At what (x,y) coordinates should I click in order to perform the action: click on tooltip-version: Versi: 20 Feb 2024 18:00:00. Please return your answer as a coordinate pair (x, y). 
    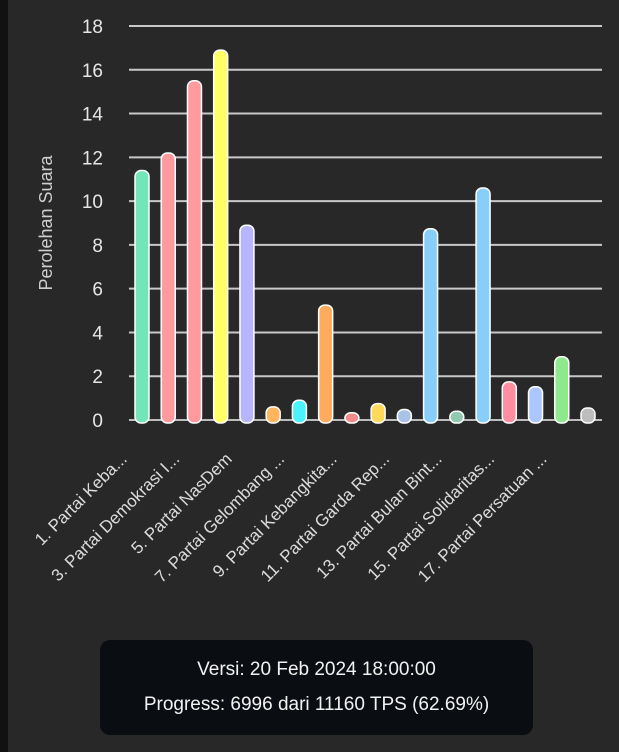
    Looking at the image, I should click on (316, 669).